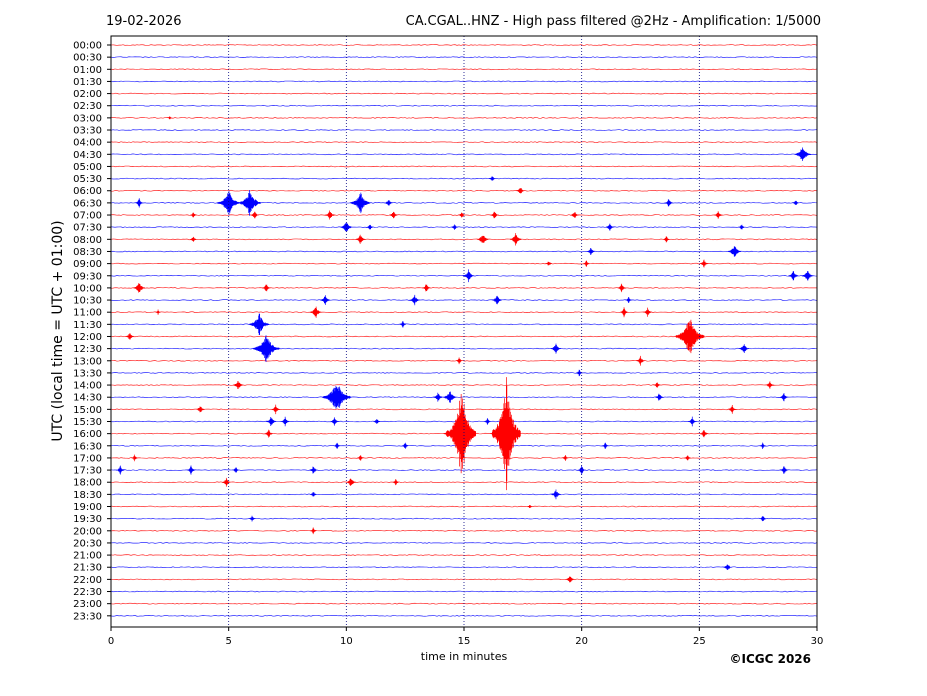 This screenshot has width=927, height=696. I want to click on x-tick-label: 20, so click(581, 641).